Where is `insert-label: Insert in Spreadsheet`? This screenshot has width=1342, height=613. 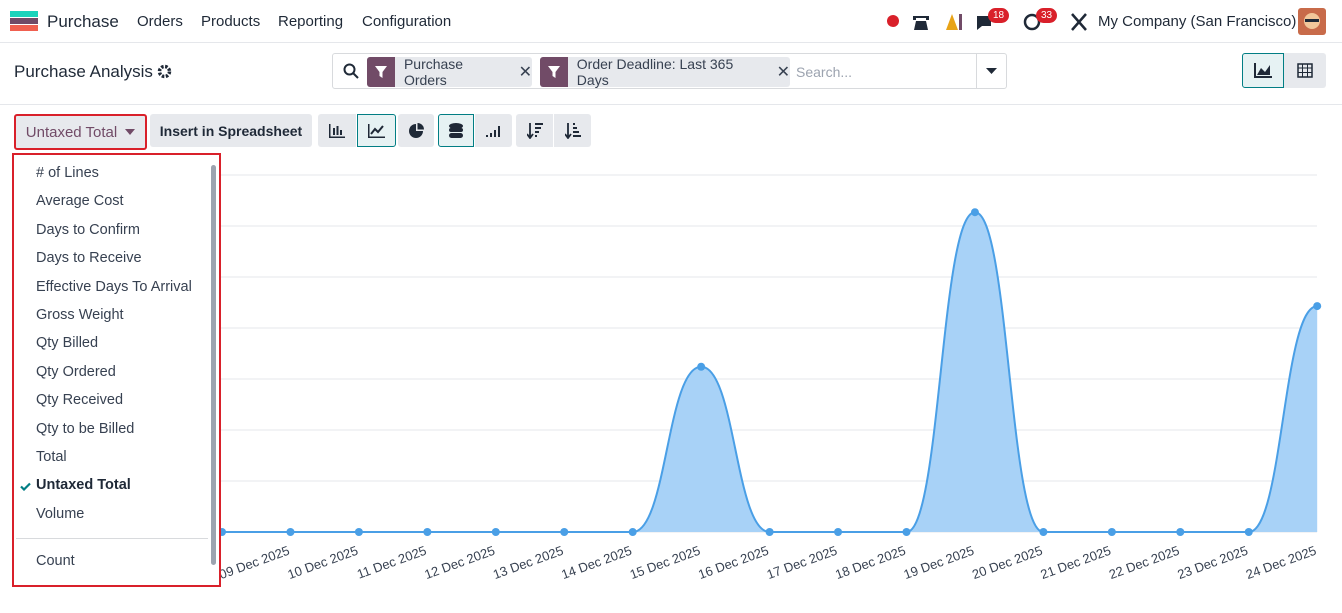 insert-label: Insert in Spreadsheet is located at coordinates (231, 130).